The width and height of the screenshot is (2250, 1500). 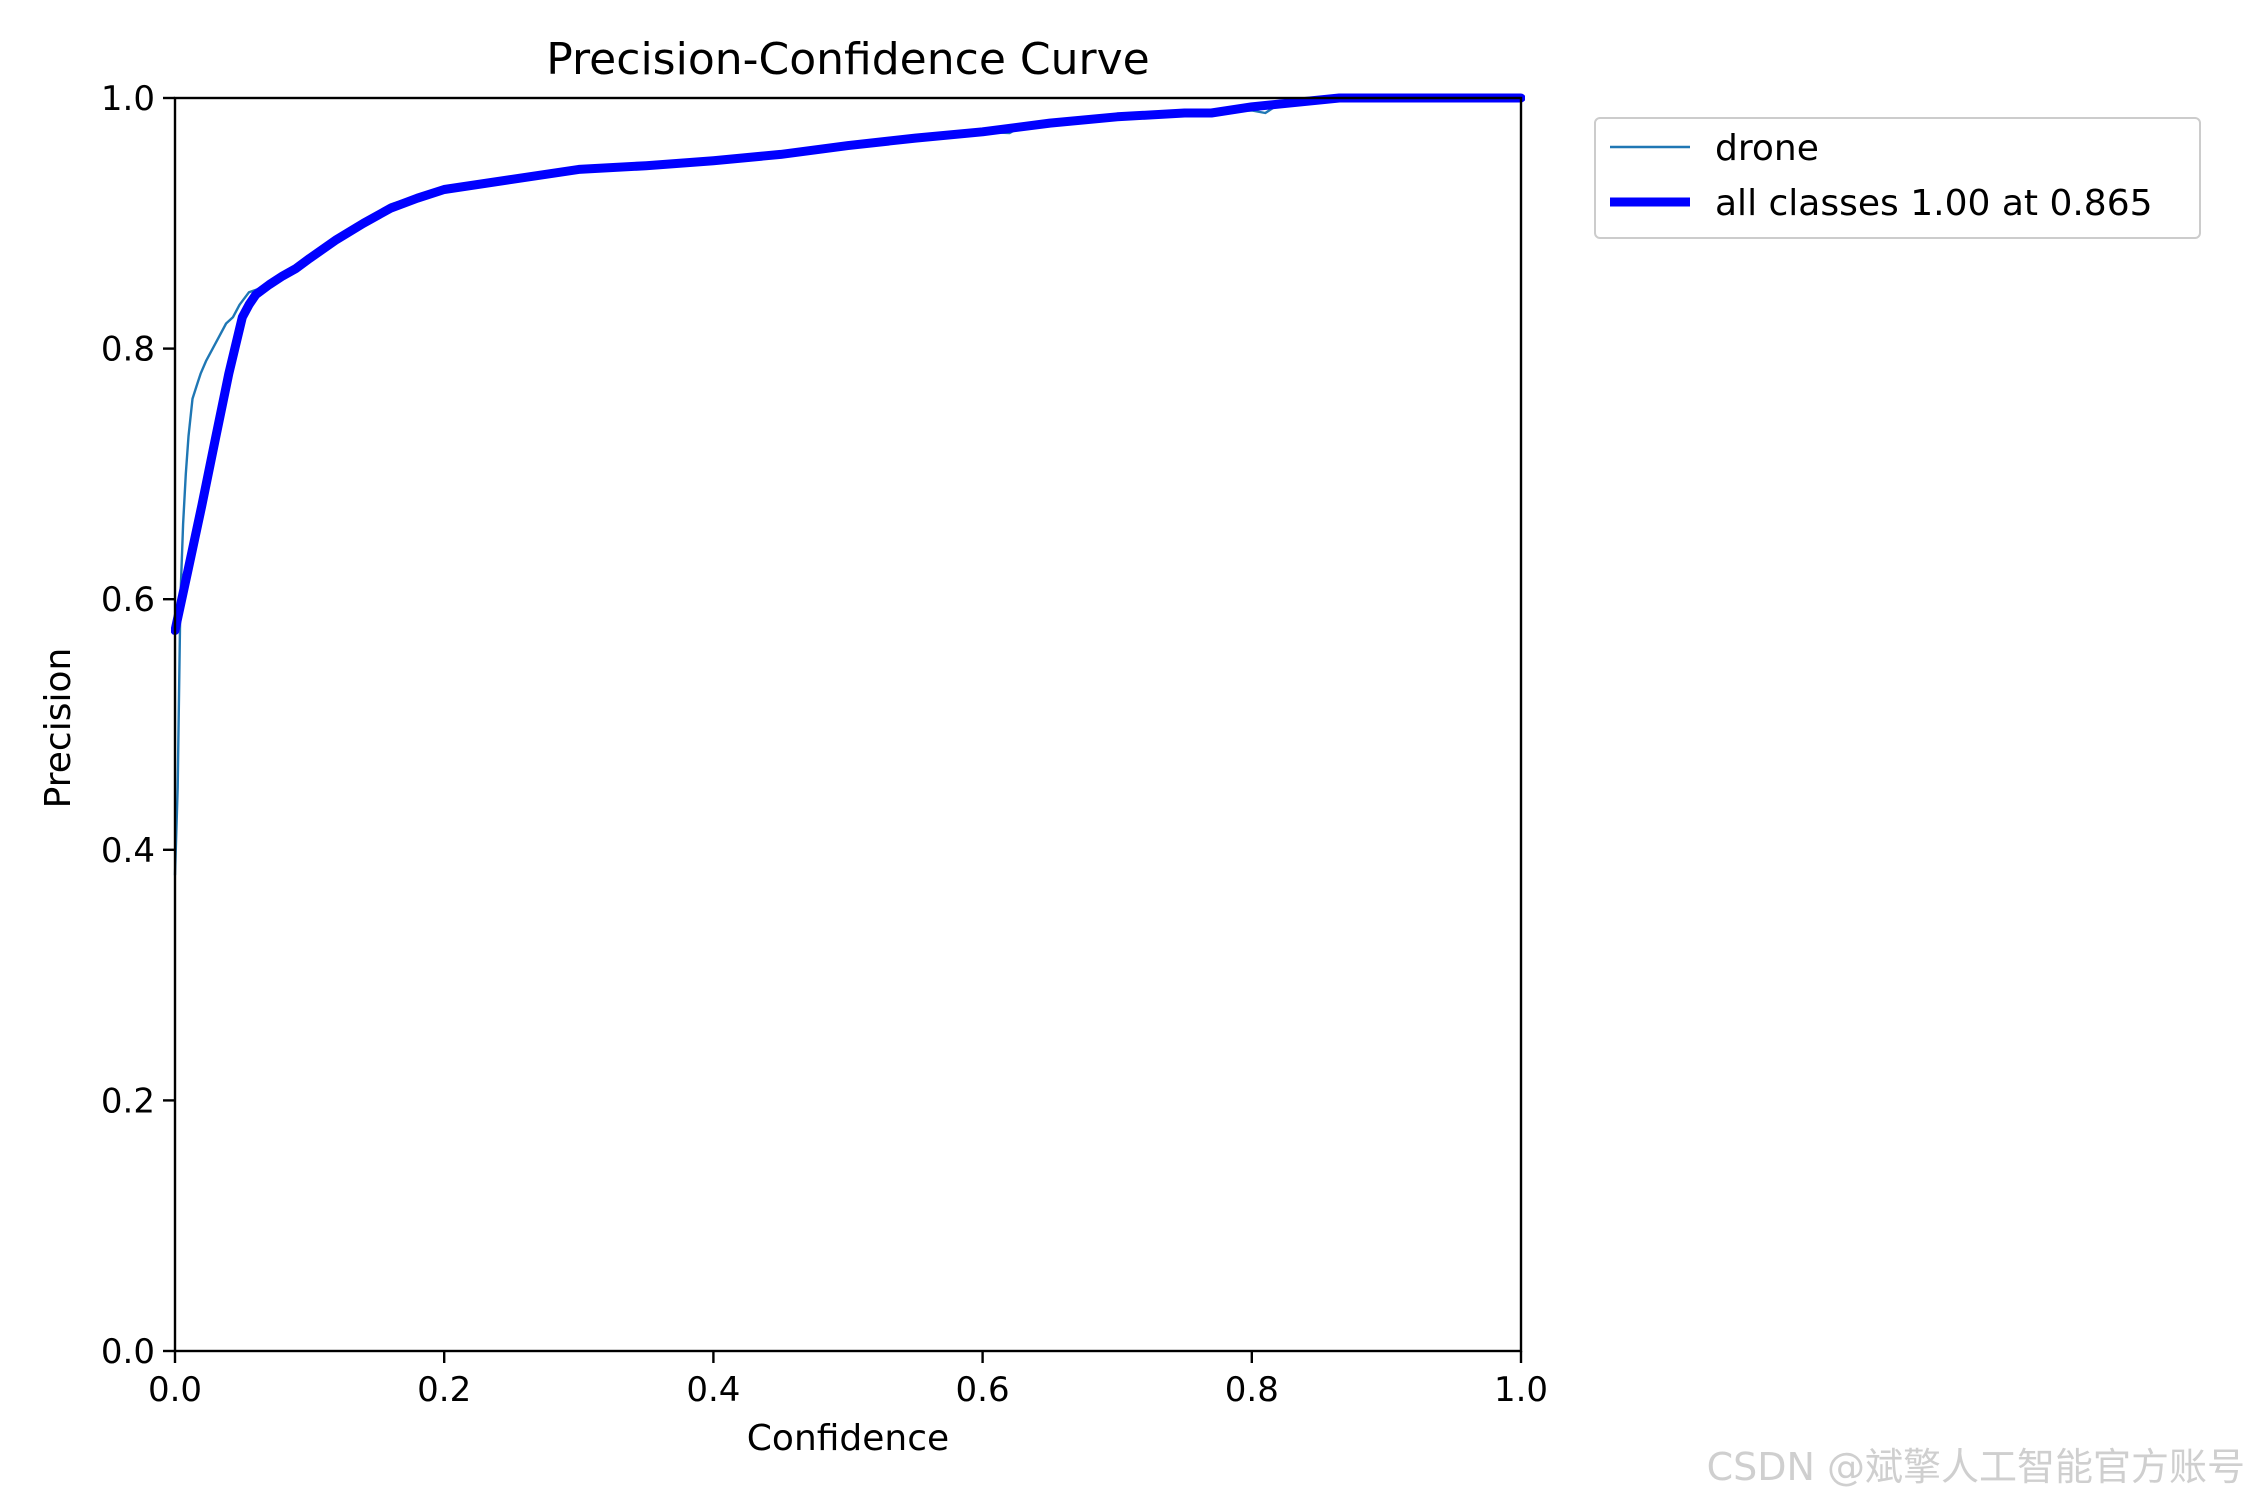 I want to click on x-tick-label: 1.0, so click(x=1521, y=1390).